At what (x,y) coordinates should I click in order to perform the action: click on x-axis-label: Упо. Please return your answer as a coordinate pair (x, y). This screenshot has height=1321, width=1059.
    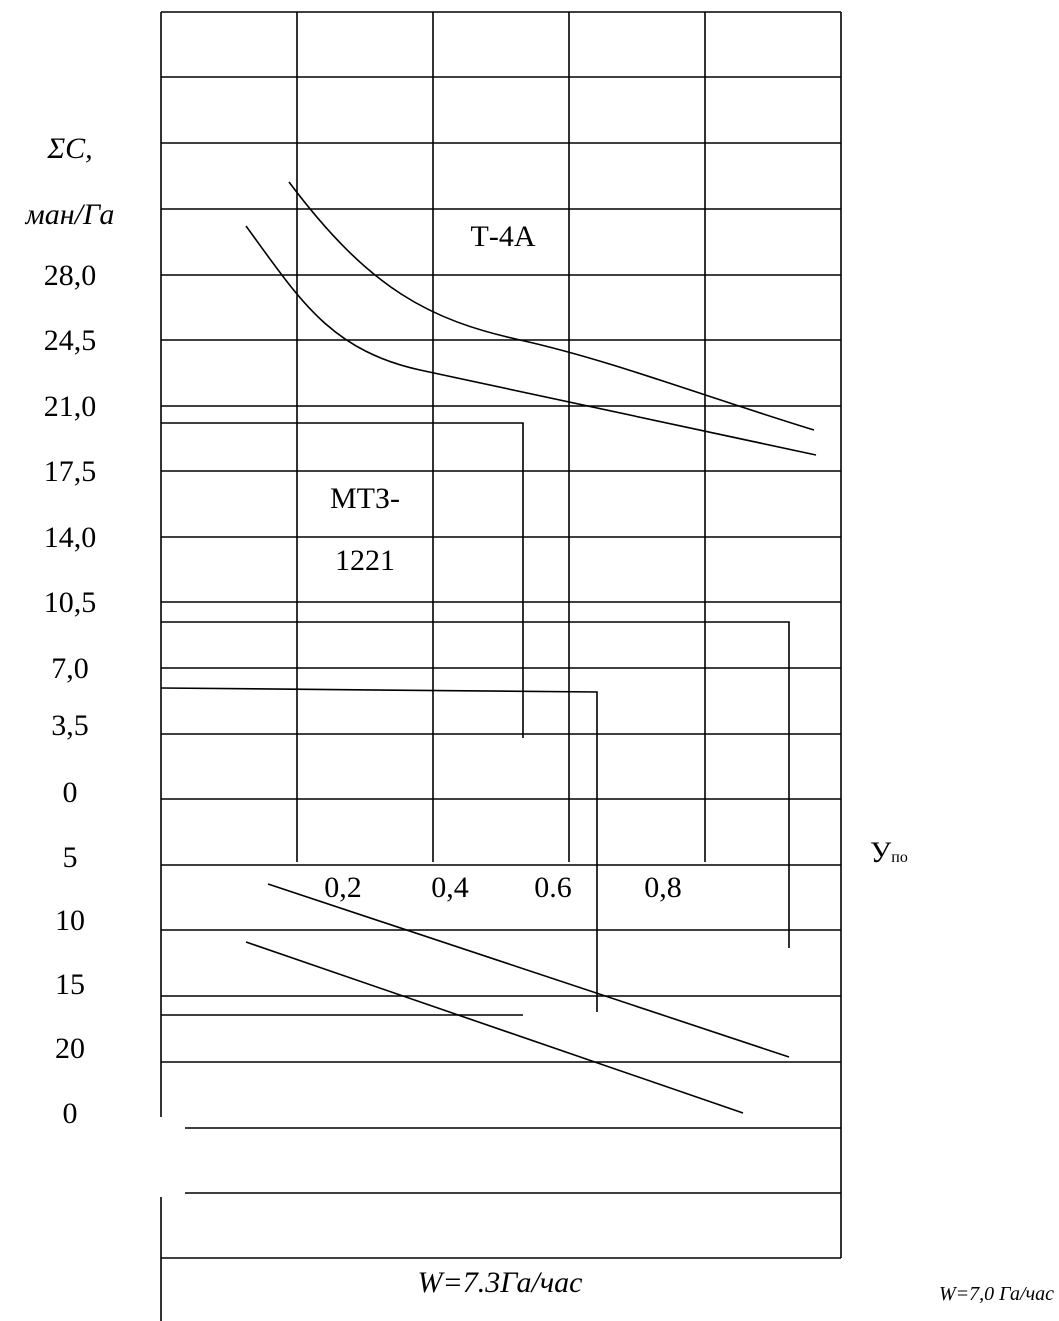
    Looking at the image, I should click on (889, 852).